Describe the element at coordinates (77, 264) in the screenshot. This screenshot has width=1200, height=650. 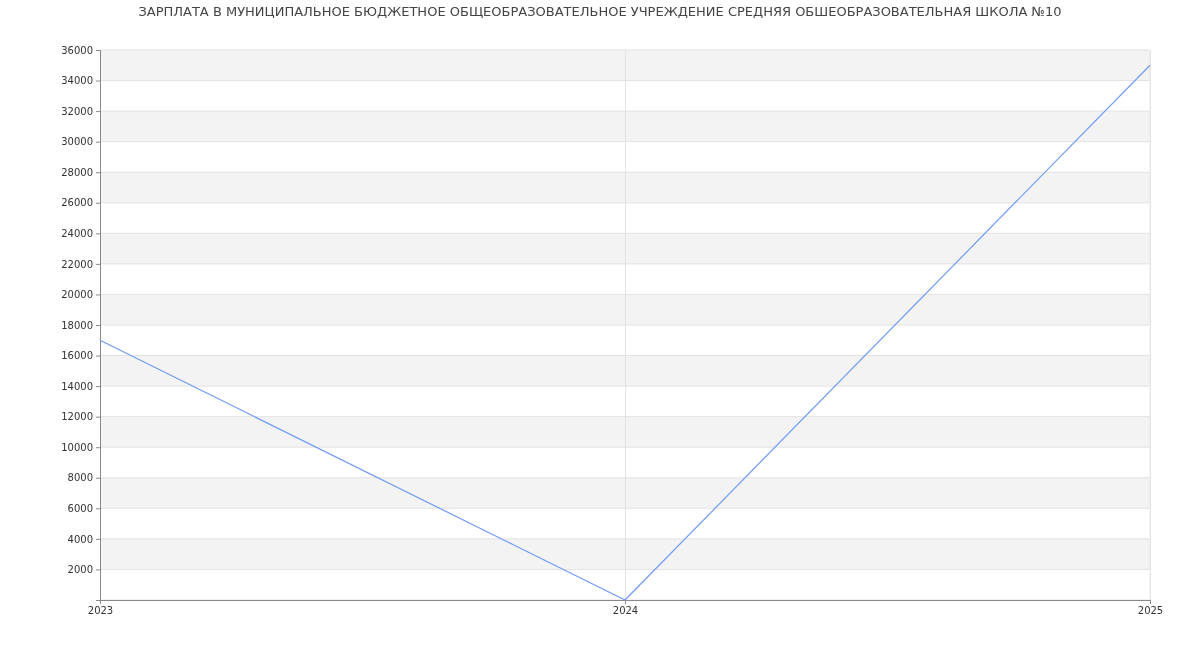
I see `y-tick-label: 22000` at that location.